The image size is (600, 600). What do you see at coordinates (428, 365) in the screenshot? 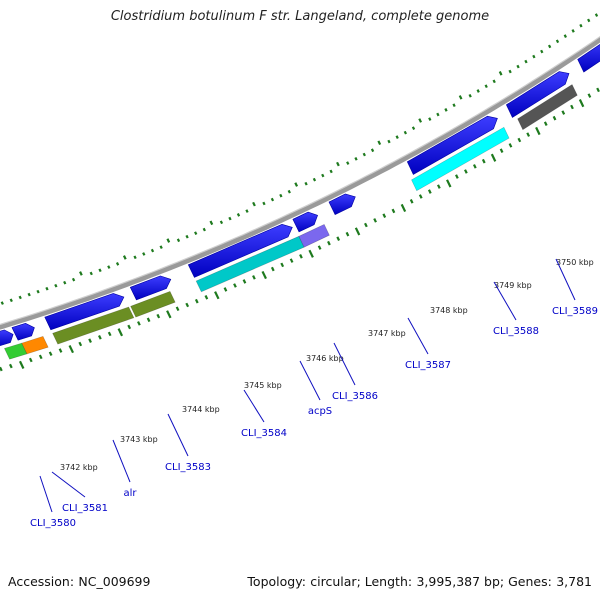
I see `gene-label: CLI_3587` at bounding box center [428, 365].